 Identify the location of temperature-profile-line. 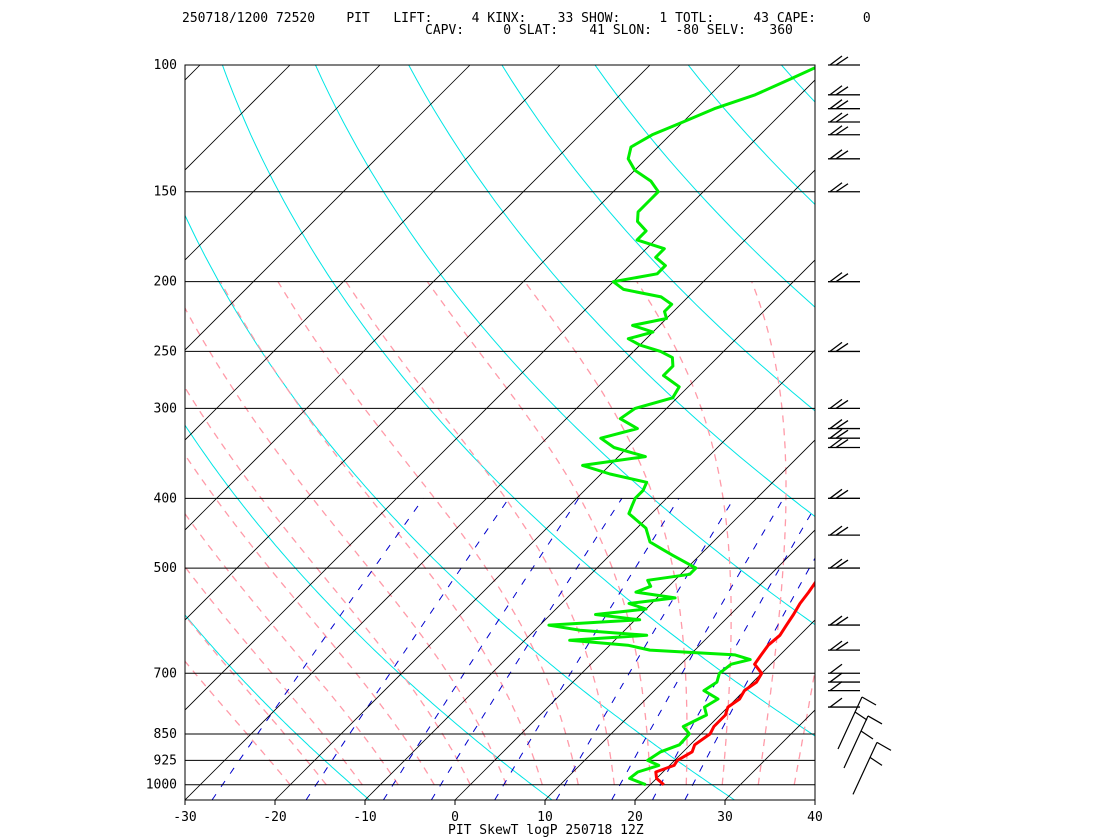
(734, 683).